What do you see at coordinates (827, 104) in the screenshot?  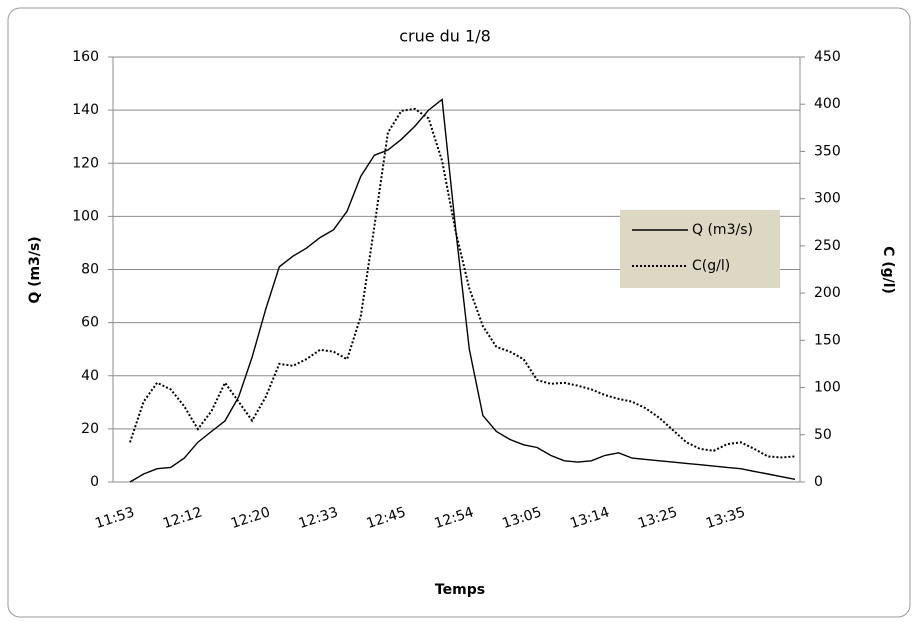 I see `y2-tick-label: 400` at bounding box center [827, 104].